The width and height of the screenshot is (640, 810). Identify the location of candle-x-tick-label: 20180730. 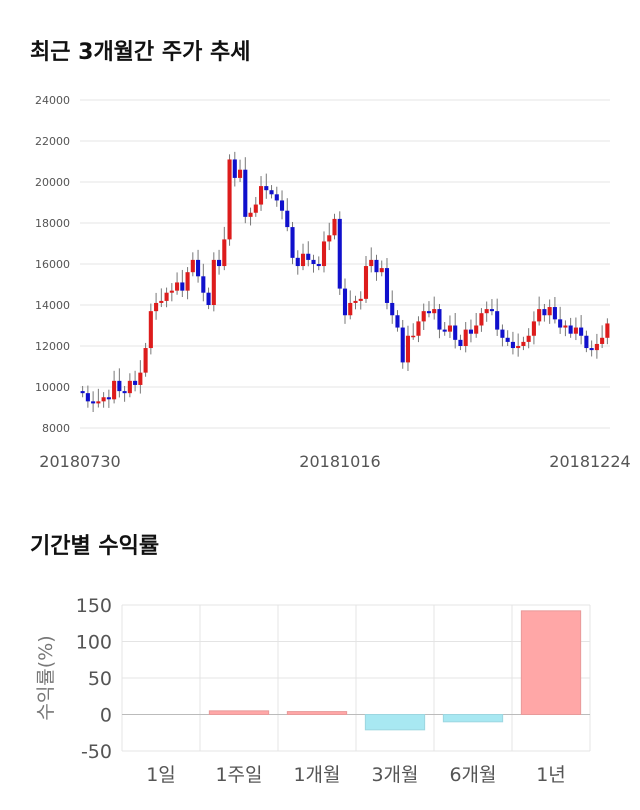
(79, 461).